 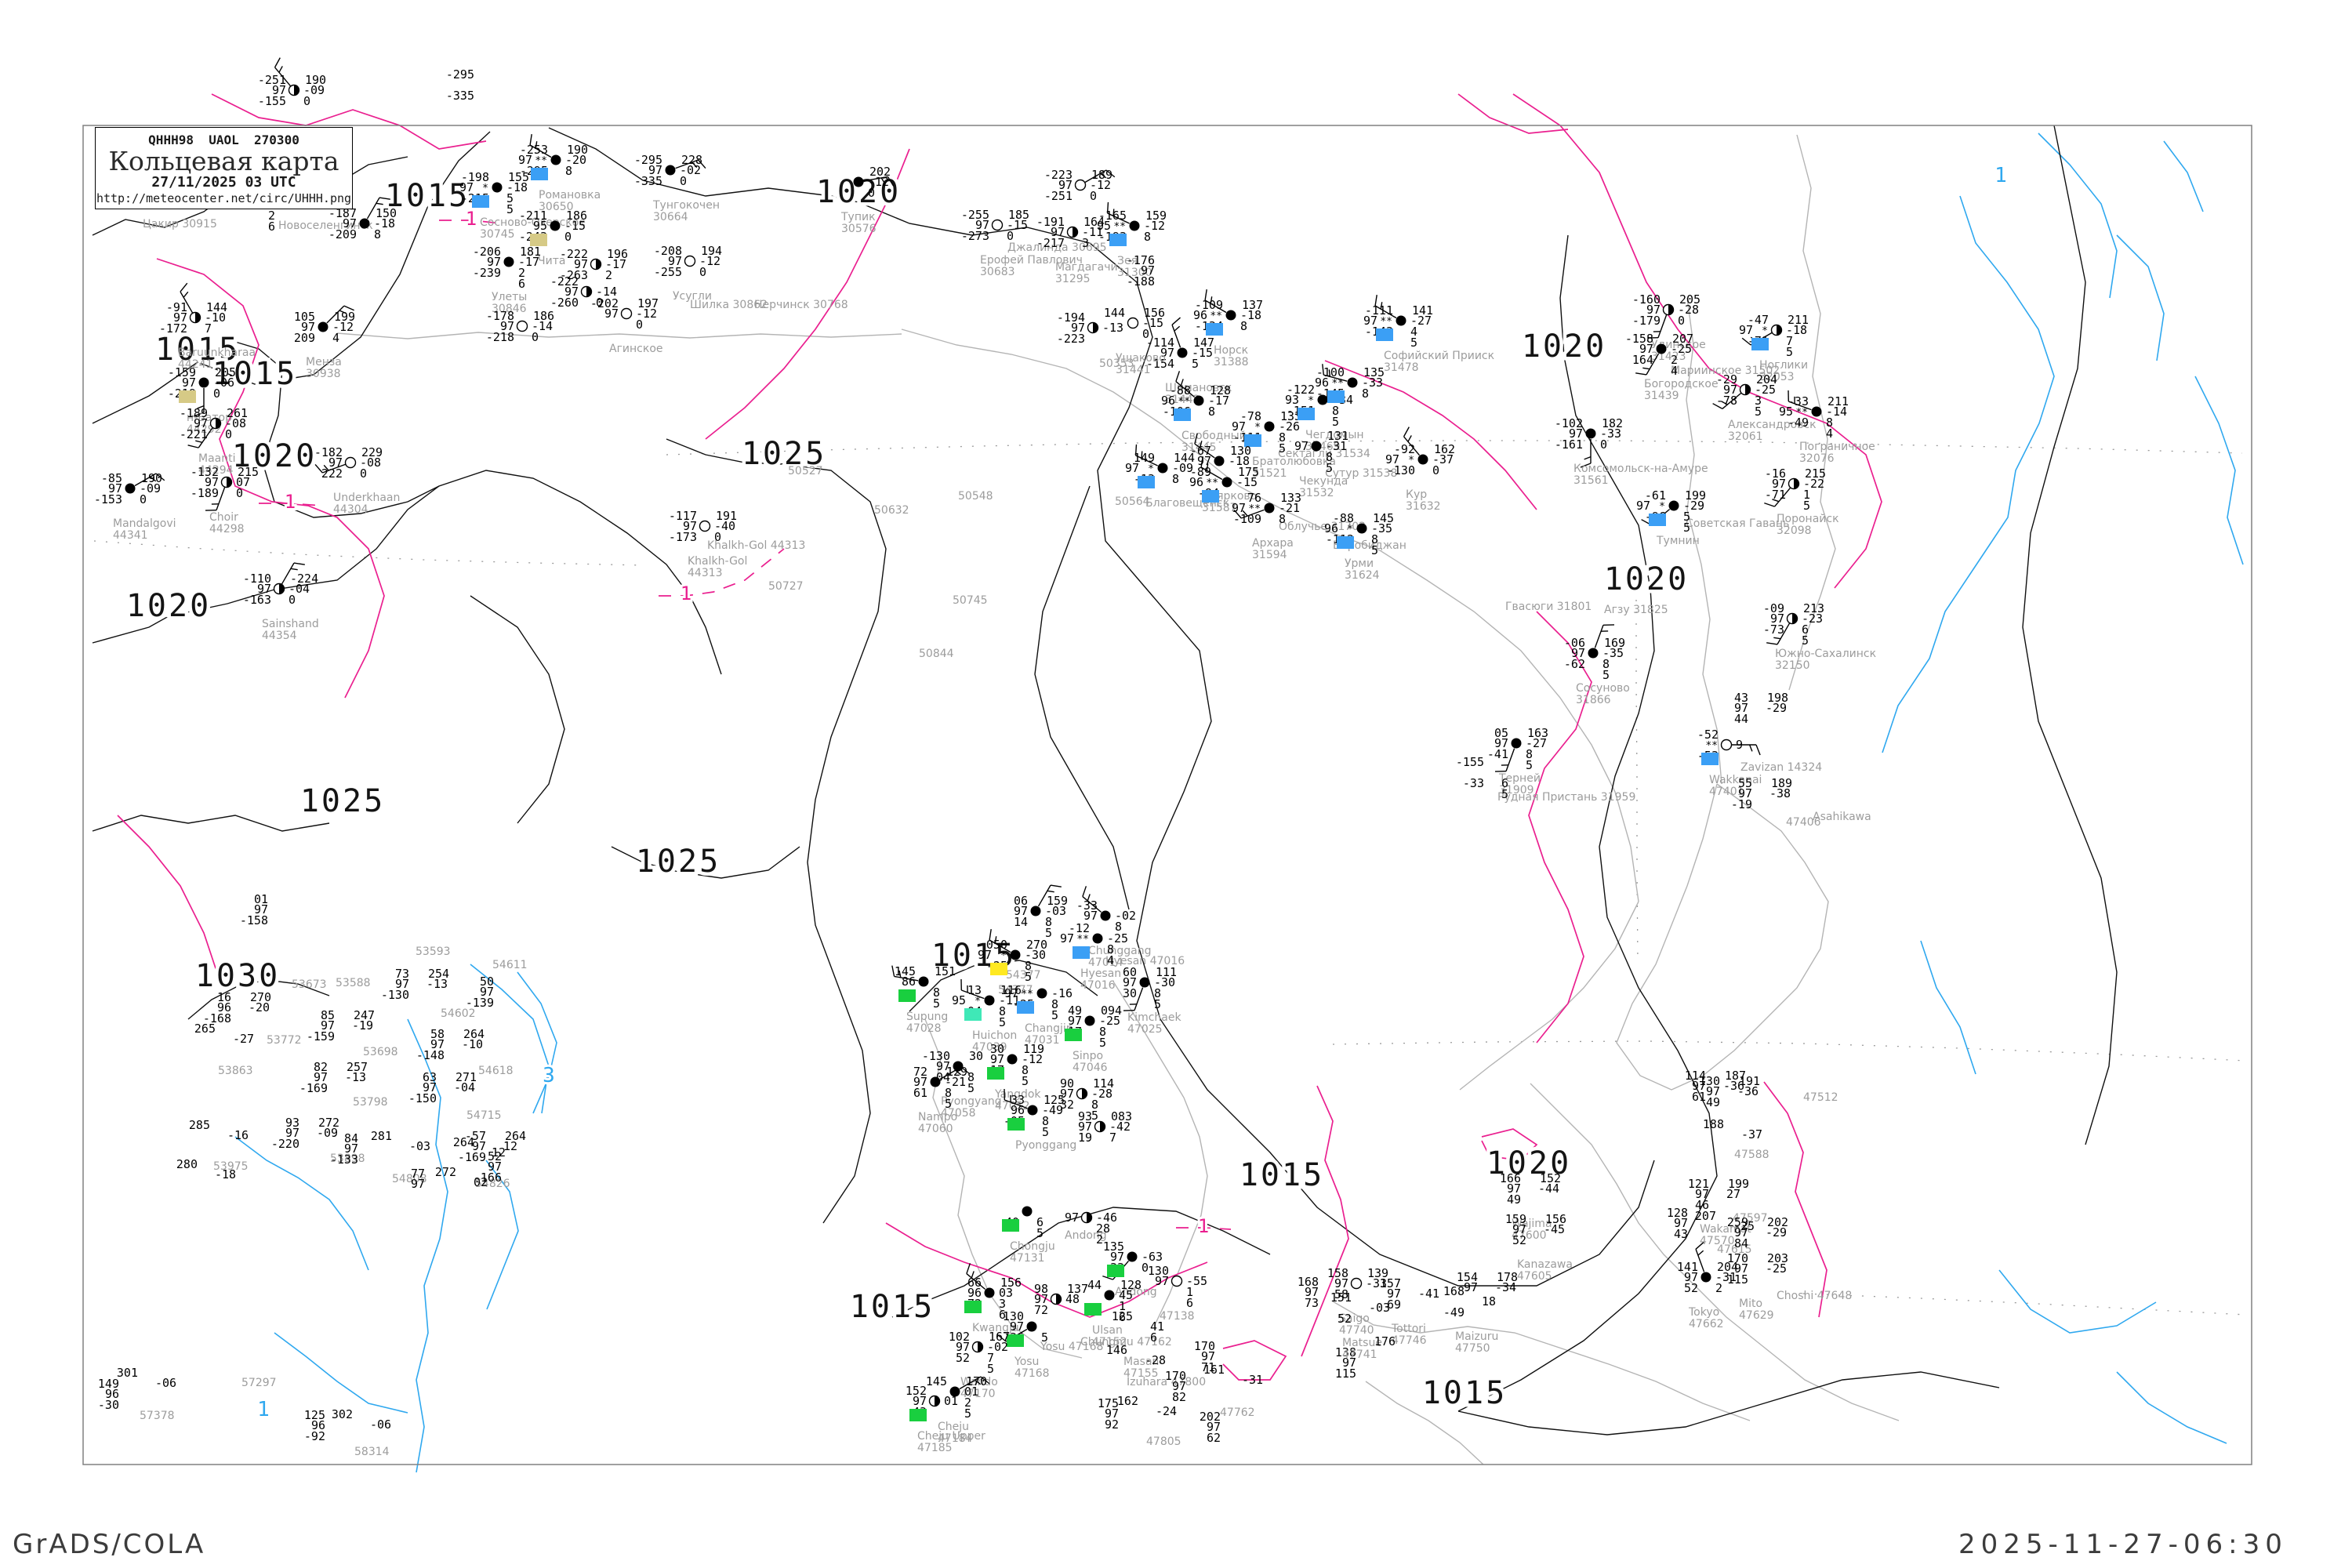 I want to click on svg-text: 46, so click(x=1702, y=1205).